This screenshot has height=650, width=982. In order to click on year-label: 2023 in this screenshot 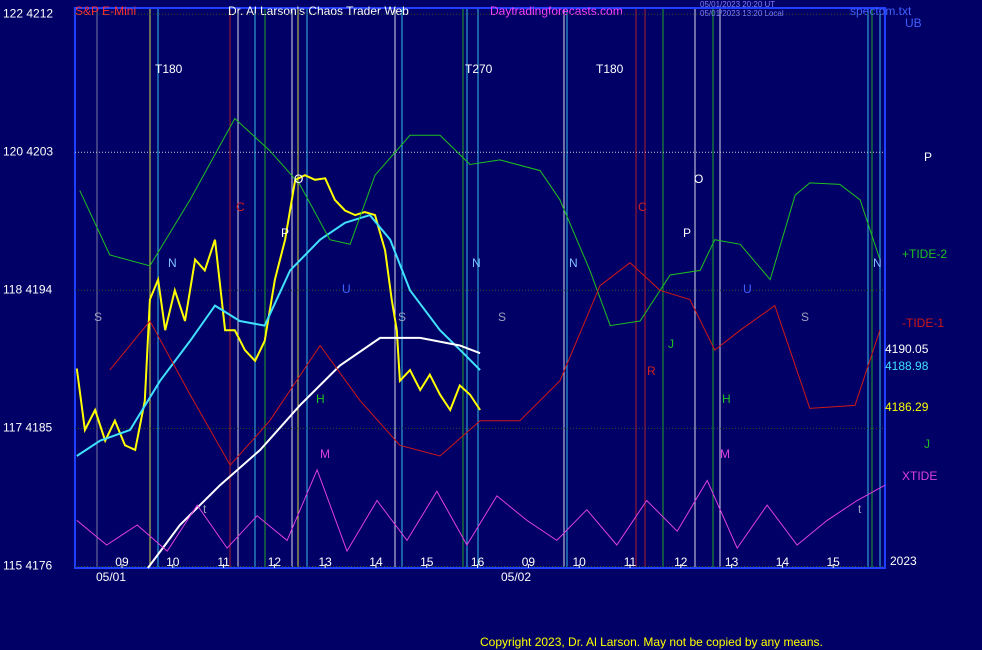, I will do `click(903, 561)`.